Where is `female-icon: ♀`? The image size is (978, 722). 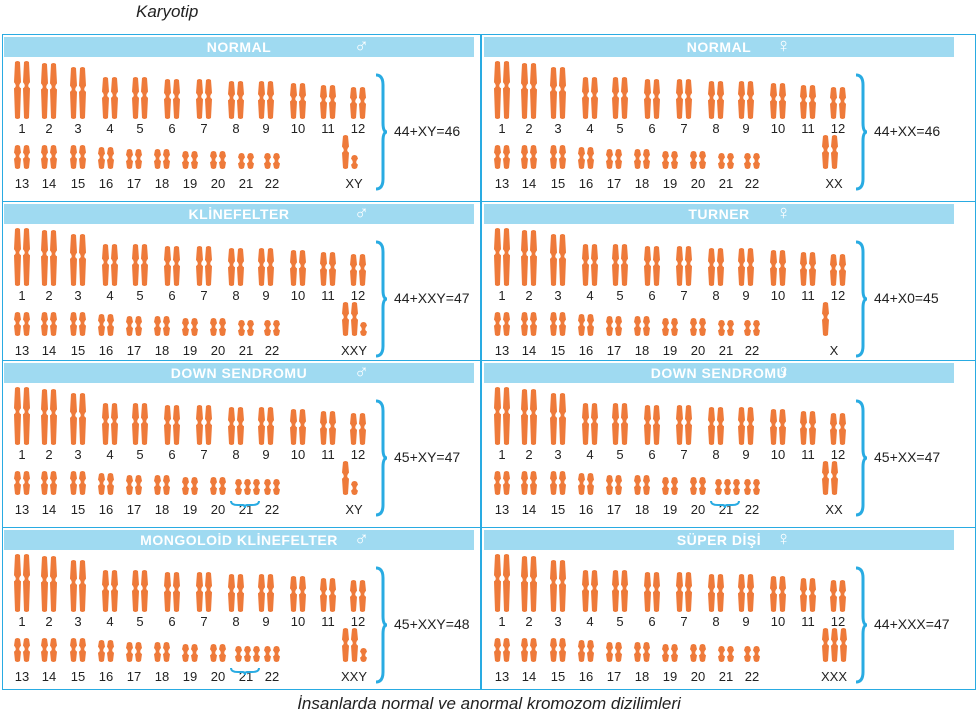 female-icon: ♀ is located at coordinates (783, 372).